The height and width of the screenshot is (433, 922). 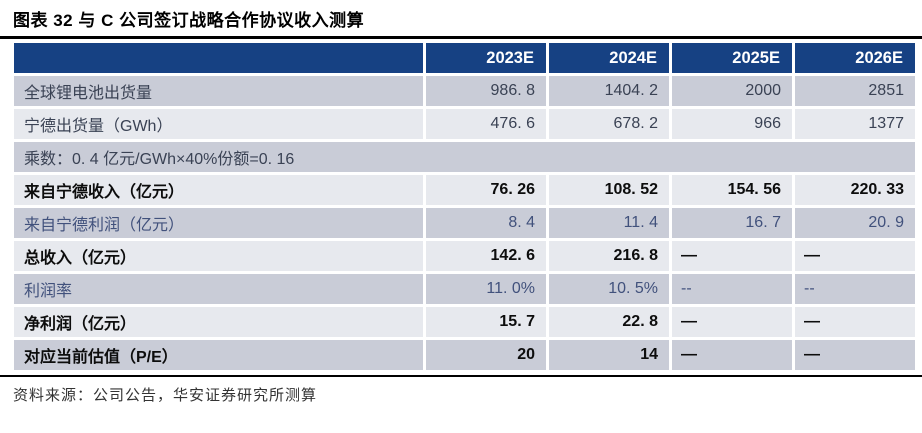 I want to click on cell-2024e: 11. 4, so click(x=609, y=223).